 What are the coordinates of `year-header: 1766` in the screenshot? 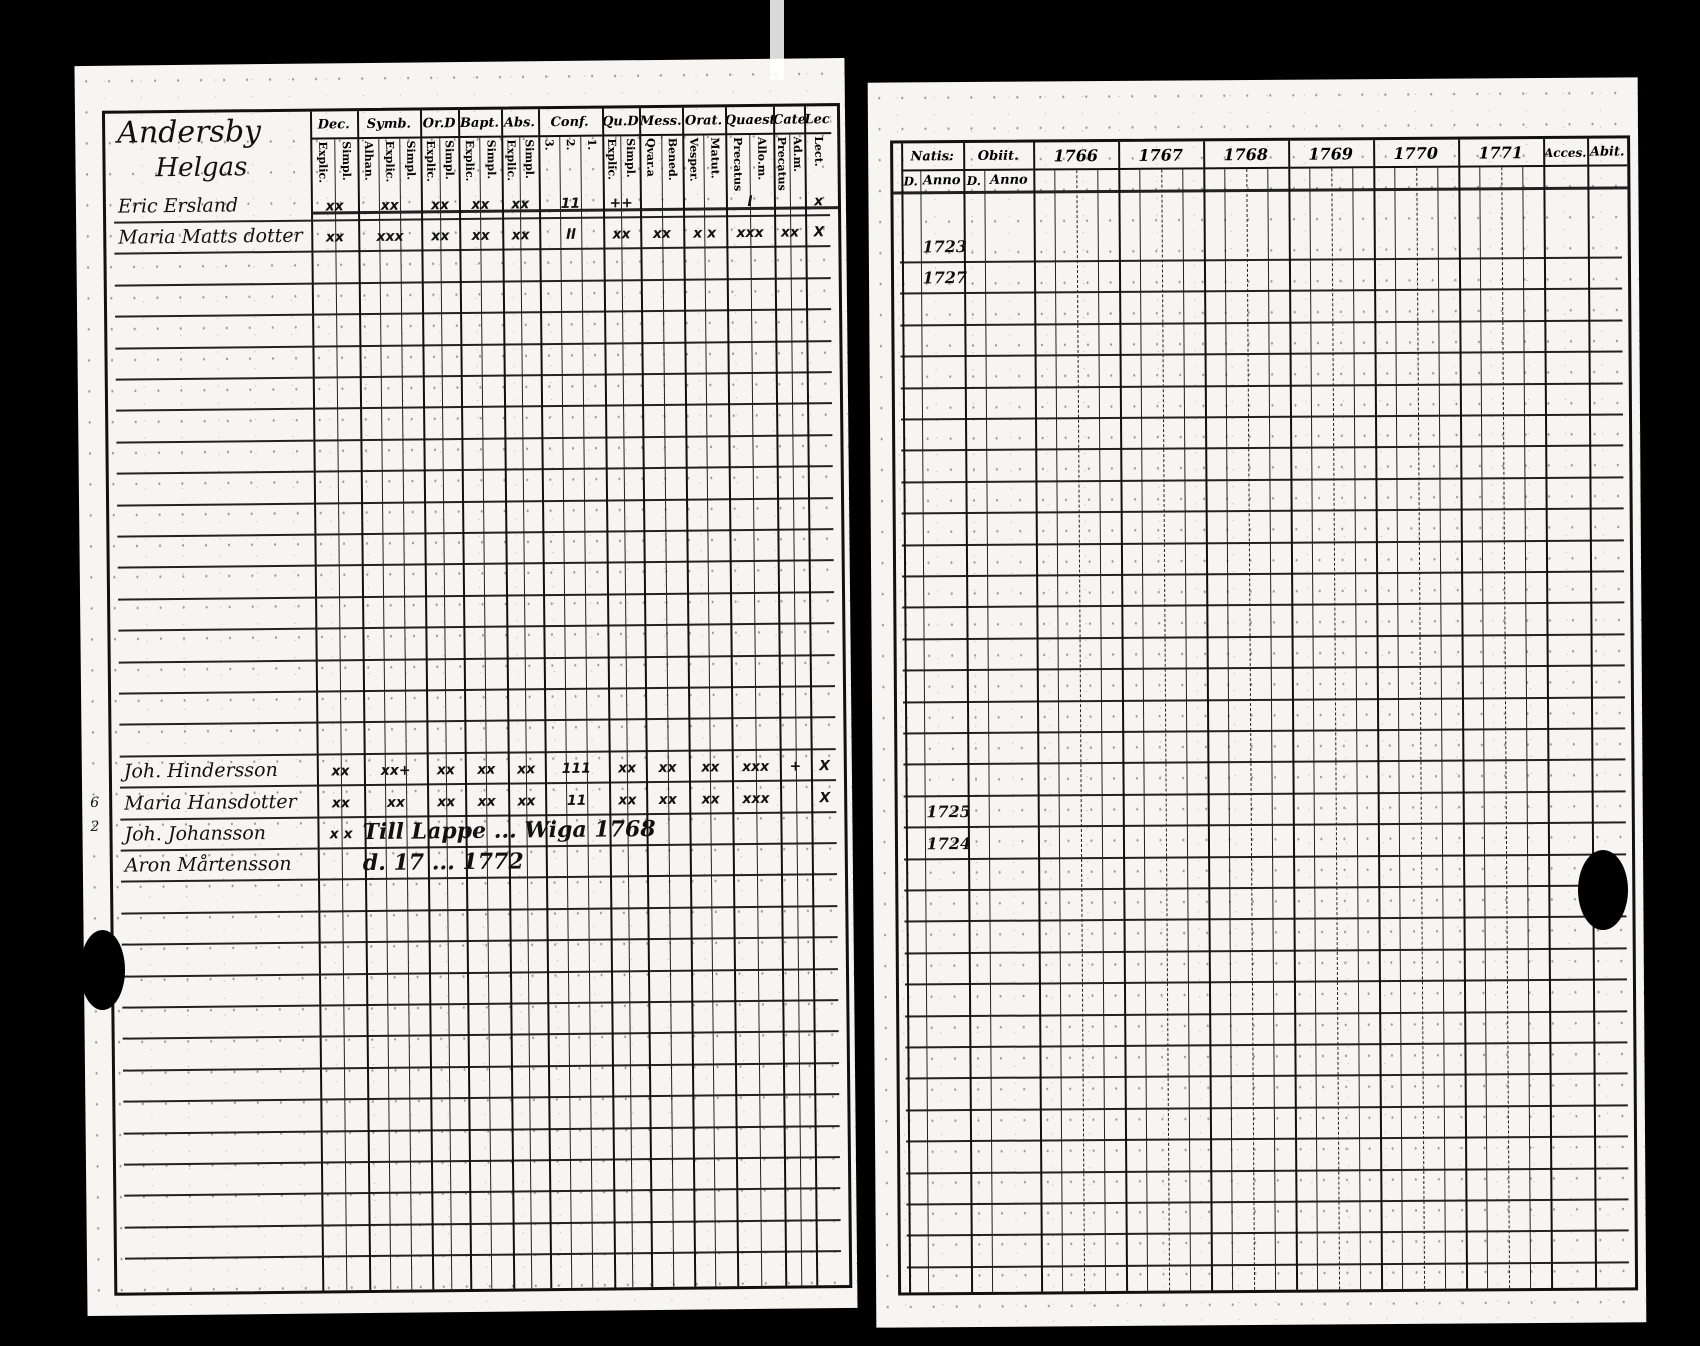 It's located at (1076, 157).